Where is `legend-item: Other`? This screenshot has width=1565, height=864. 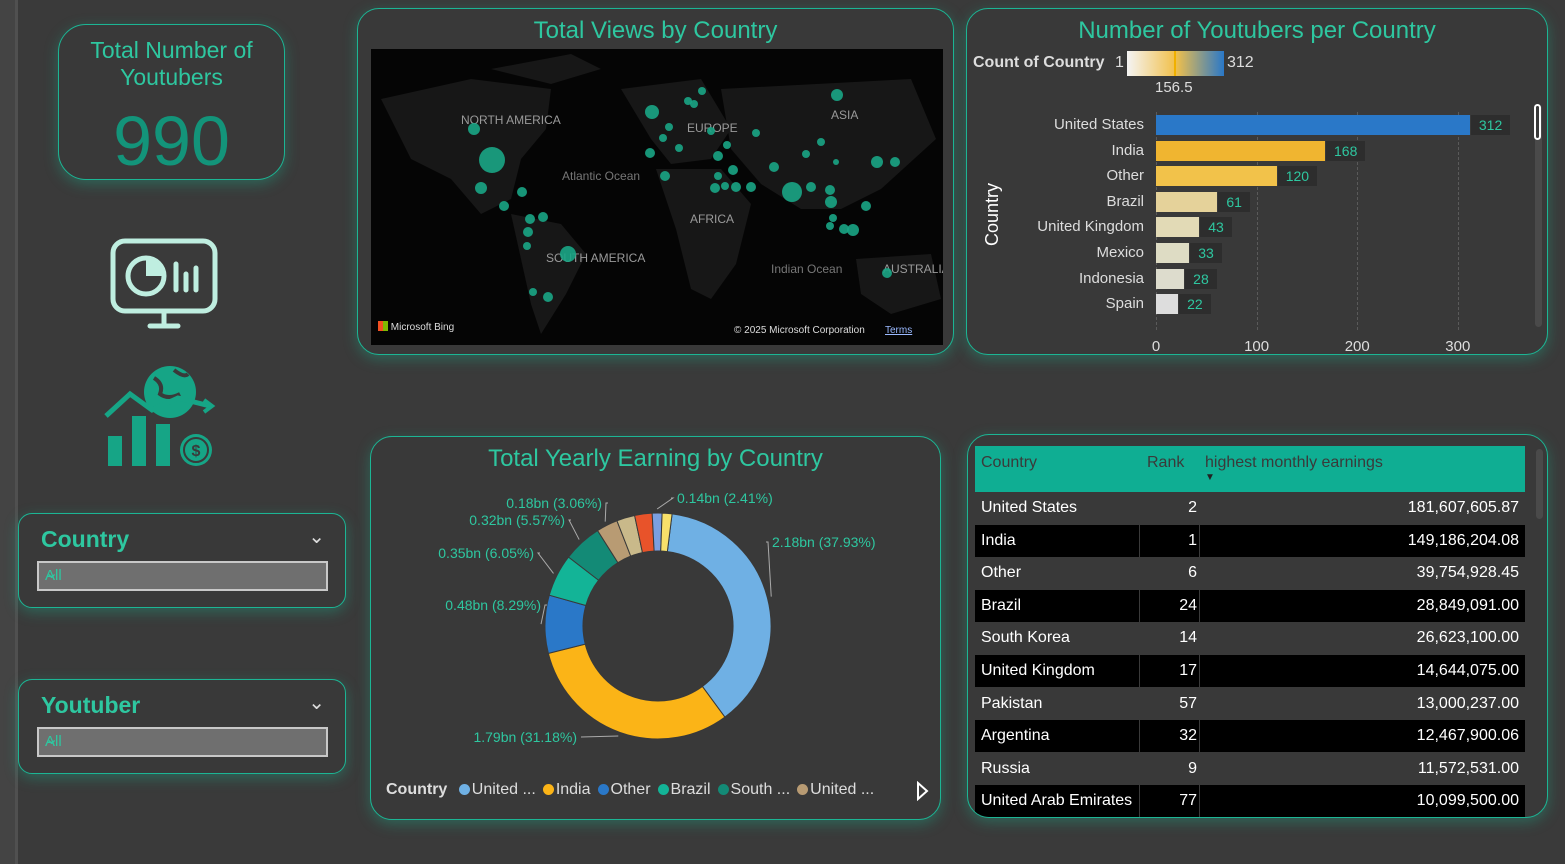
legend-item: Other is located at coordinates (621, 789).